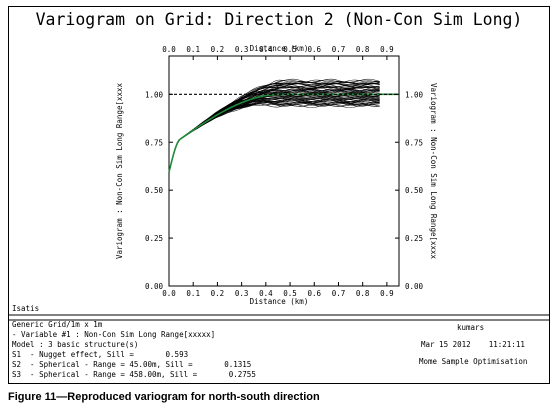 Image resolution: width=554 pixels, height=415 pixels. What do you see at coordinates (339, 293) in the screenshot?
I see `x-tick-label-bottom: 0.7` at bounding box center [339, 293].